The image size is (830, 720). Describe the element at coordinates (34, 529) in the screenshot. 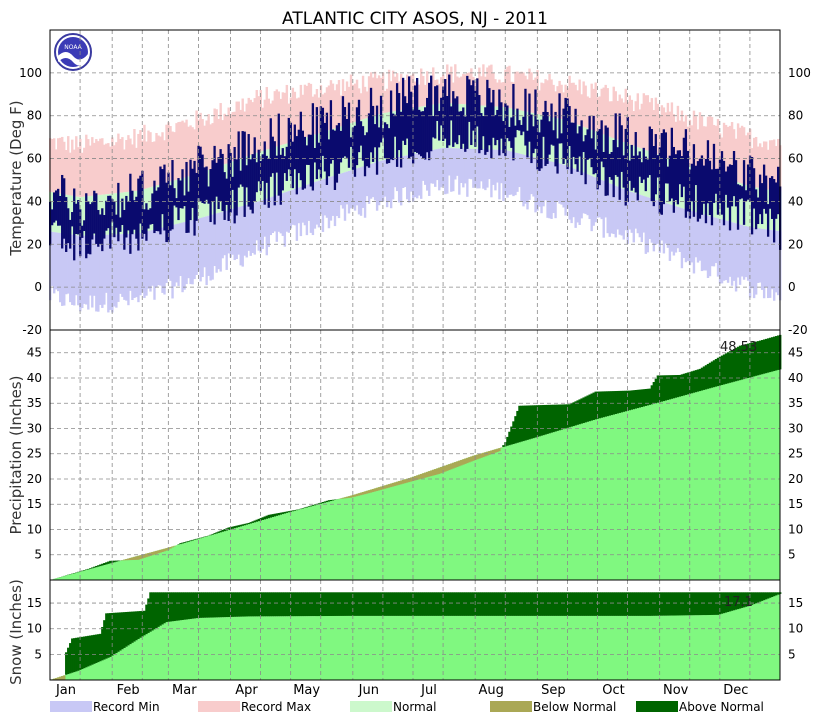

I see `precip-tick-left: 10` at that location.